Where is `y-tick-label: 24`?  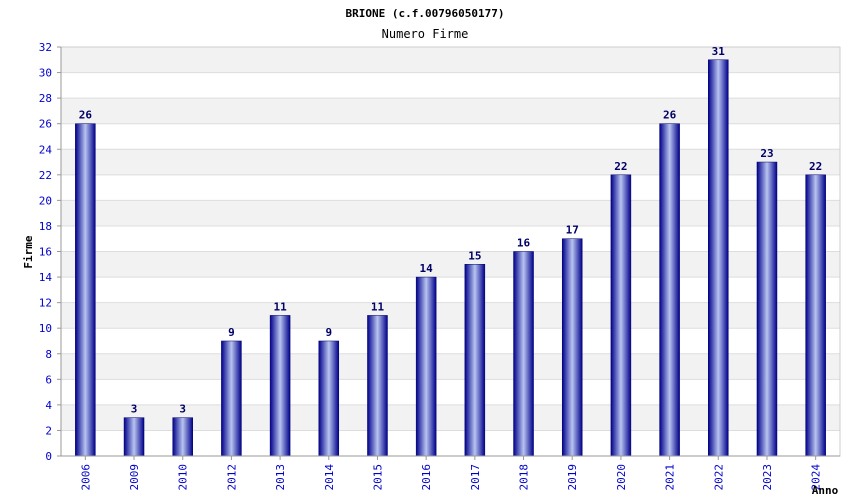 y-tick-label: 24 is located at coordinates (46, 149).